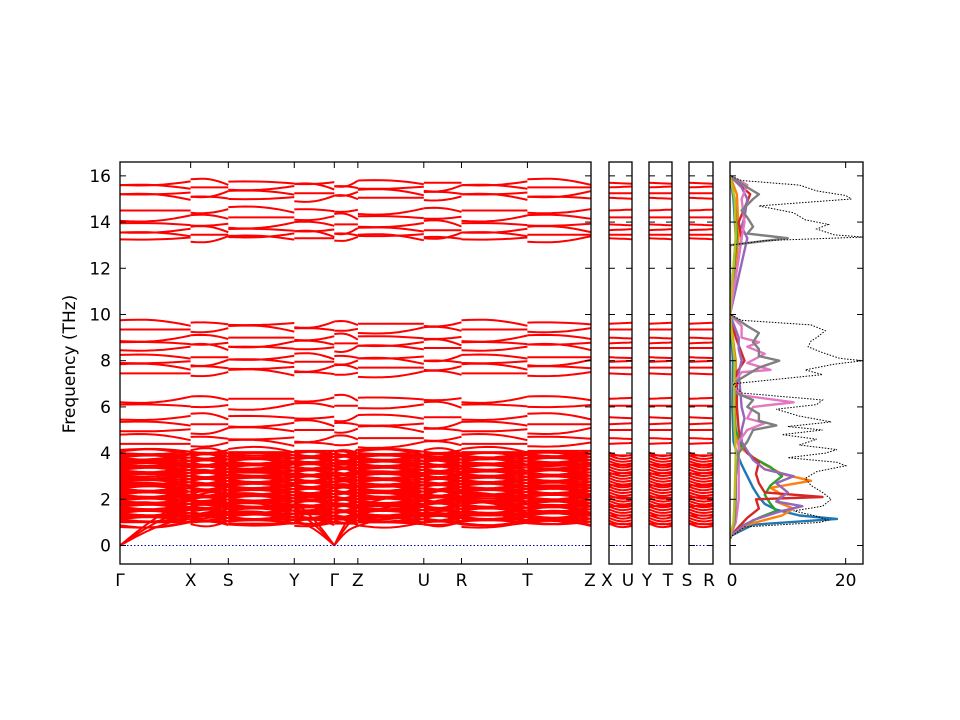  I want to click on y-tick-label: 14, so click(100, 223).